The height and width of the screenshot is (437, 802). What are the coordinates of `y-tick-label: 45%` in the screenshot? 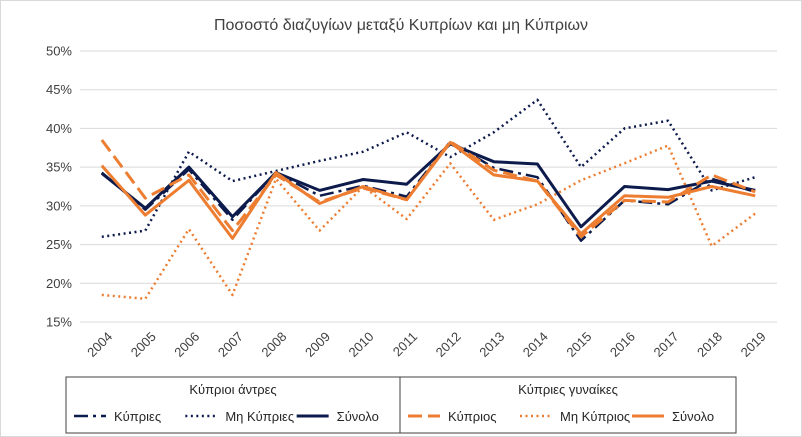 It's located at (59, 89).